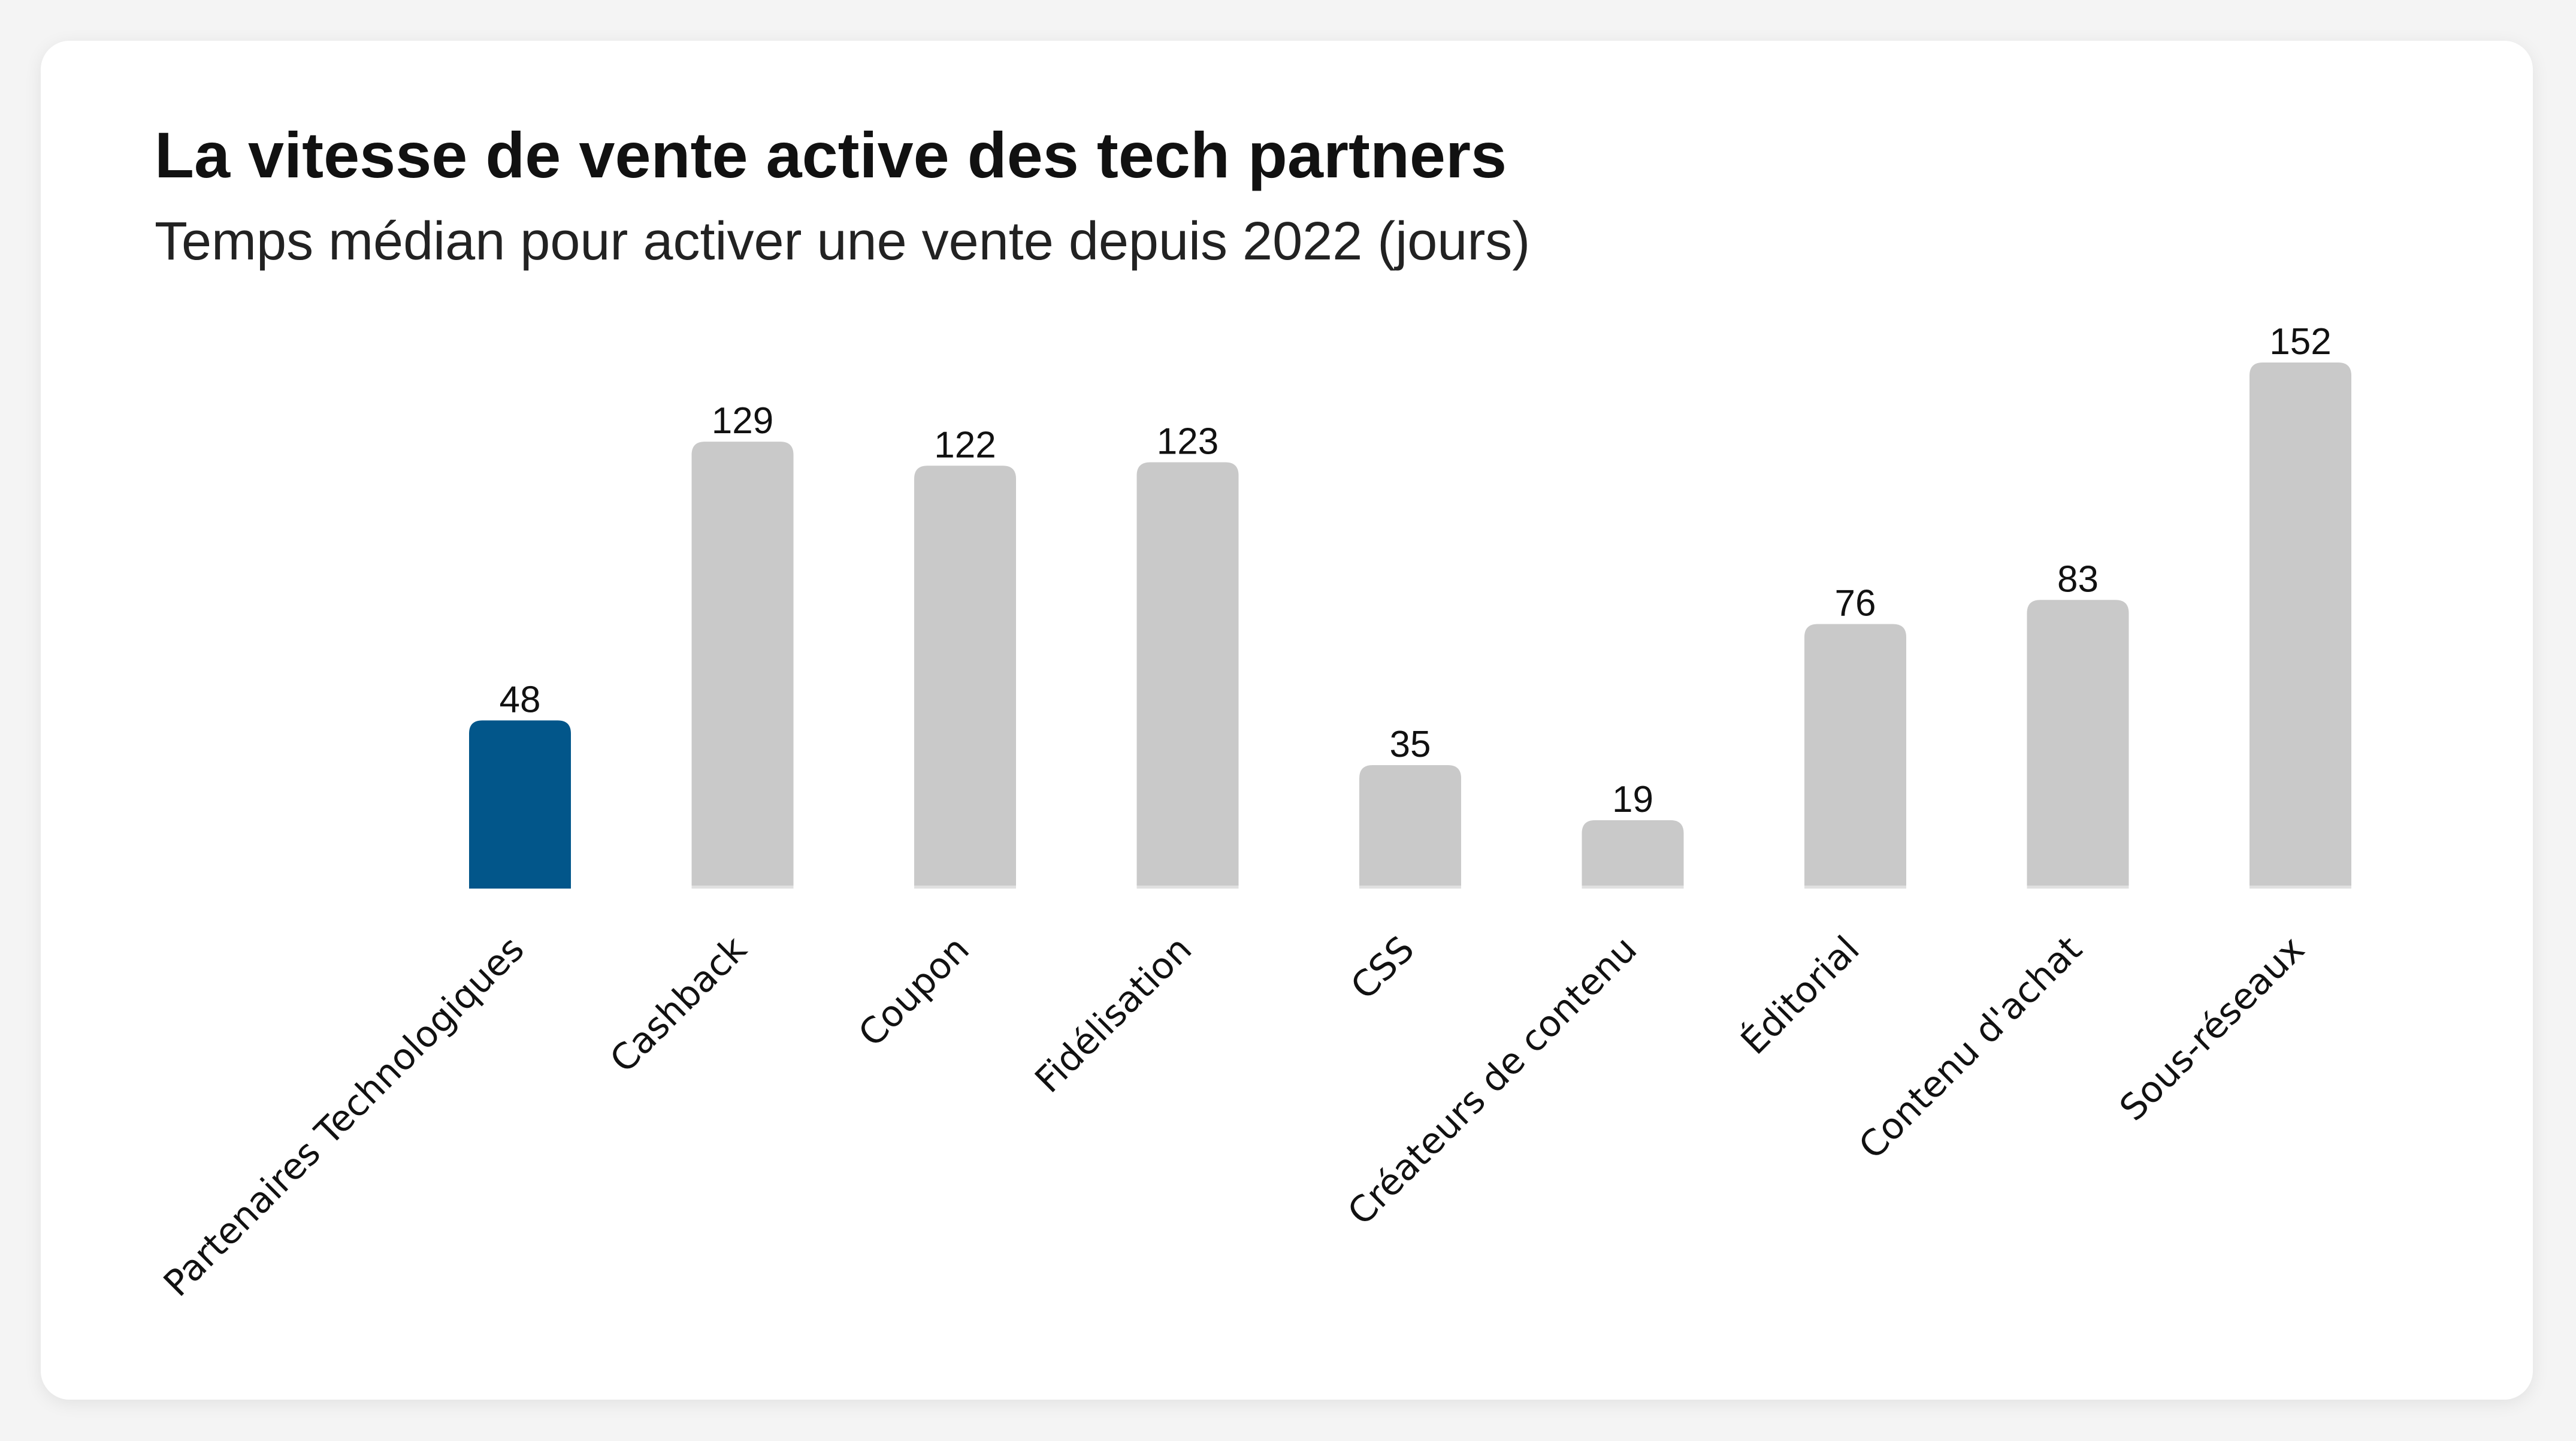 The image size is (2576, 1441). I want to click on data-label: 19, so click(1632, 799).